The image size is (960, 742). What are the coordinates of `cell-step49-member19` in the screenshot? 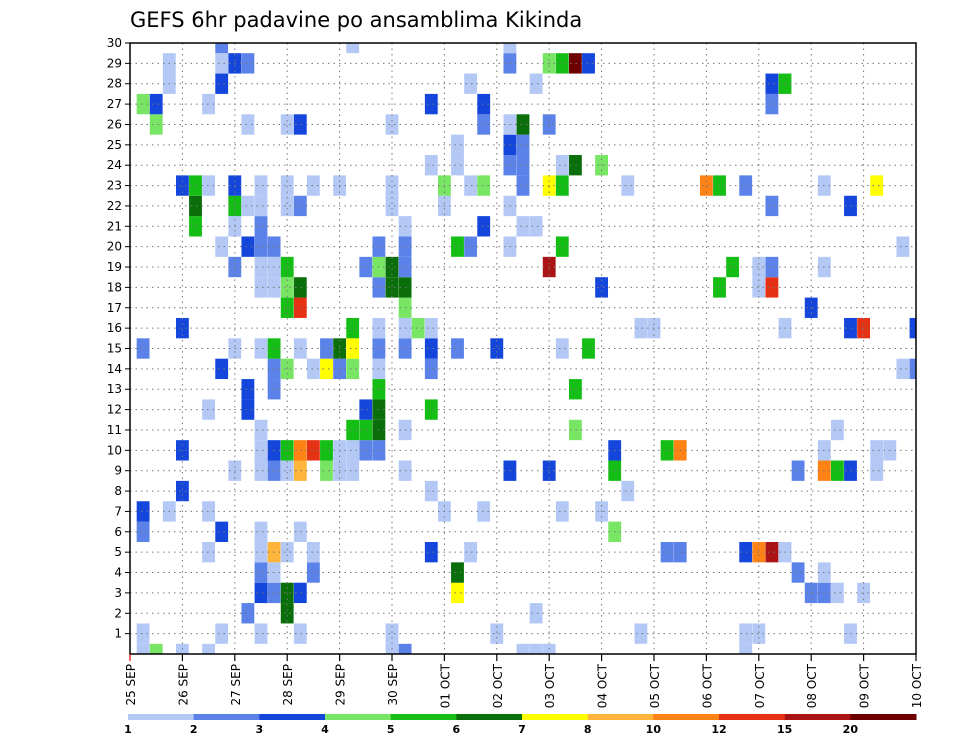 It's located at (772, 267).